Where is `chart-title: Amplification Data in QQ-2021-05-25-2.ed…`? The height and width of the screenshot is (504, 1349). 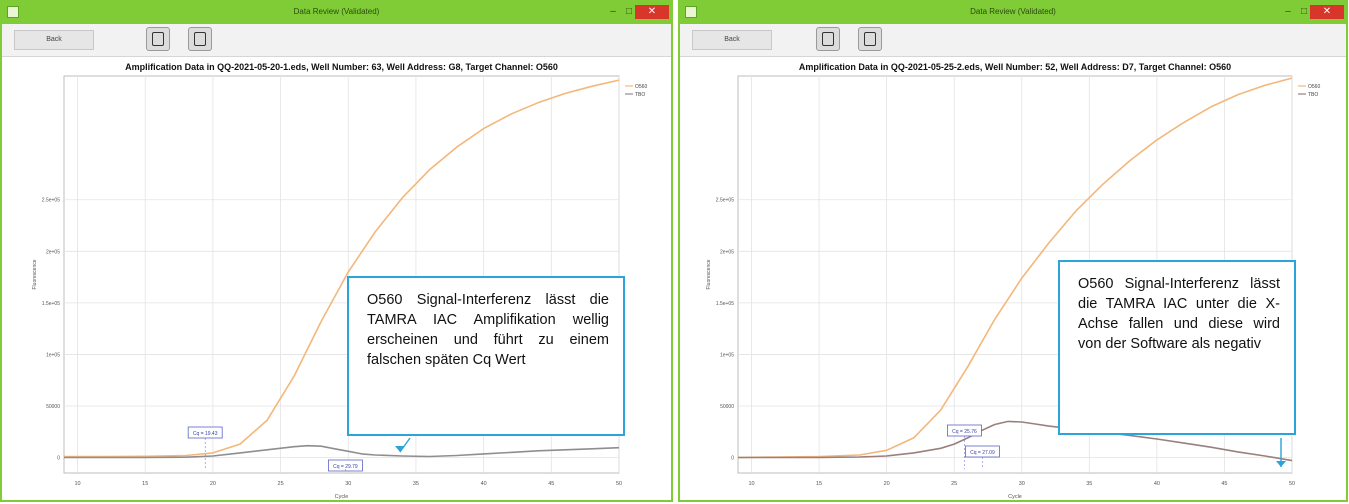
chart-title: Amplification Data in QQ-2021-05-25-2.ed… is located at coordinates (1015, 67).